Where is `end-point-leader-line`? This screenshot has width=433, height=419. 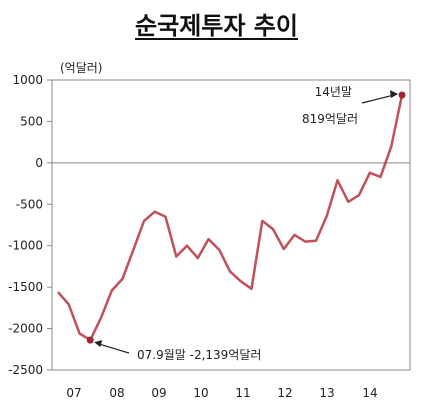
end-point-leader-line is located at coordinates (378, 99).